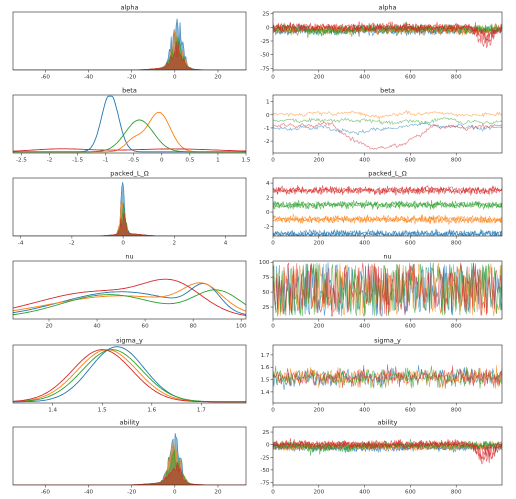 This screenshot has width=516, height=499. What do you see at coordinates (268, 199) in the screenshot?
I see `y-tick-label: 2` at bounding box center [268, 199].